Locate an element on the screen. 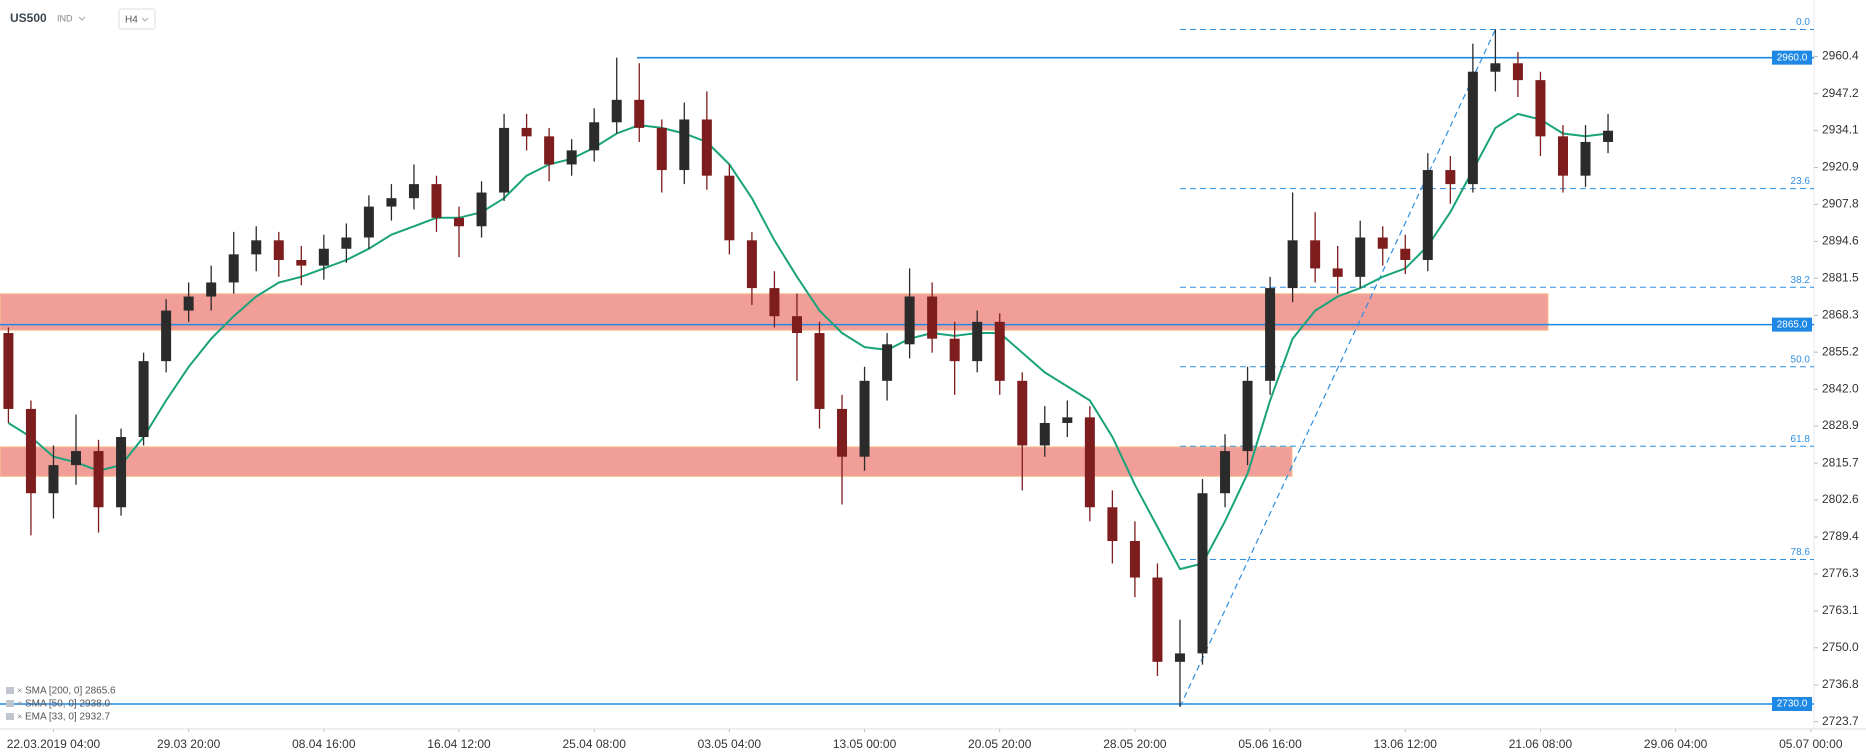  y-tick-label: 2763.1 is located at coordinates (1840, 610).